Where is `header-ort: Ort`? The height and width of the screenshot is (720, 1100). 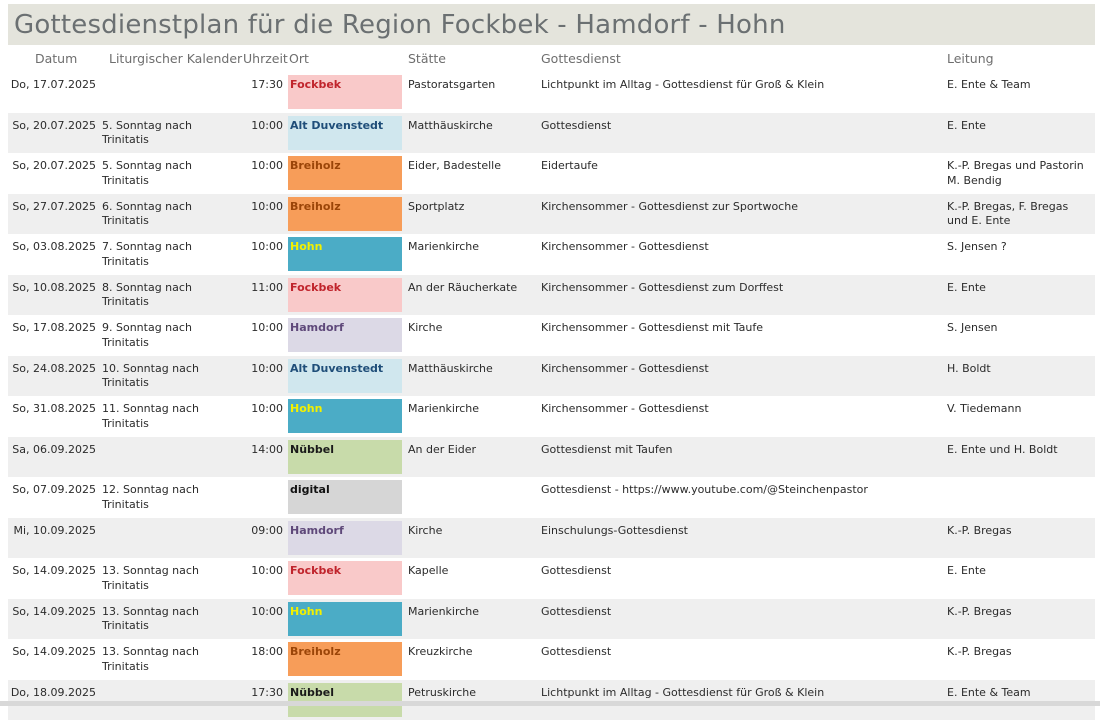
header-ort: Ort is located at coordinates (299, 58).